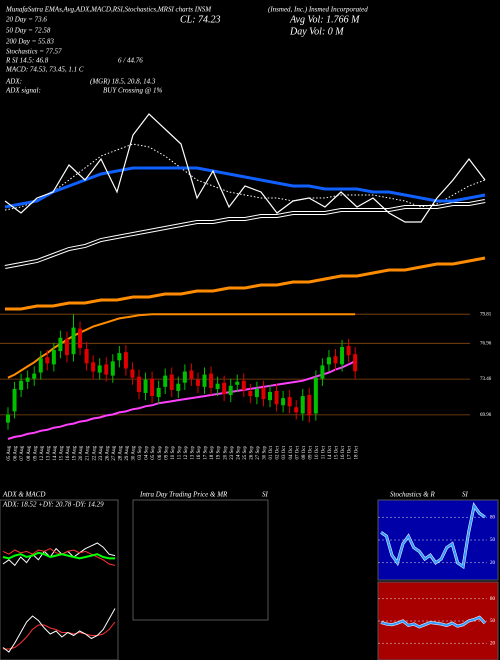 Image resolution: width=500 pixels, height=660 pixels. Describe the element at coordinates (258, 453) in the screenshot. I see `date-label: 27 Sep` at that location.